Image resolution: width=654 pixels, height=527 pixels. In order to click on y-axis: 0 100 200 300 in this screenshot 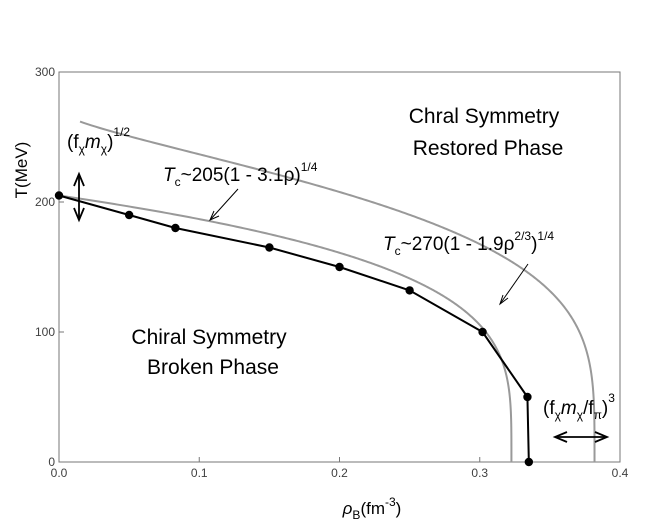, I will do `click(49, 267)`.